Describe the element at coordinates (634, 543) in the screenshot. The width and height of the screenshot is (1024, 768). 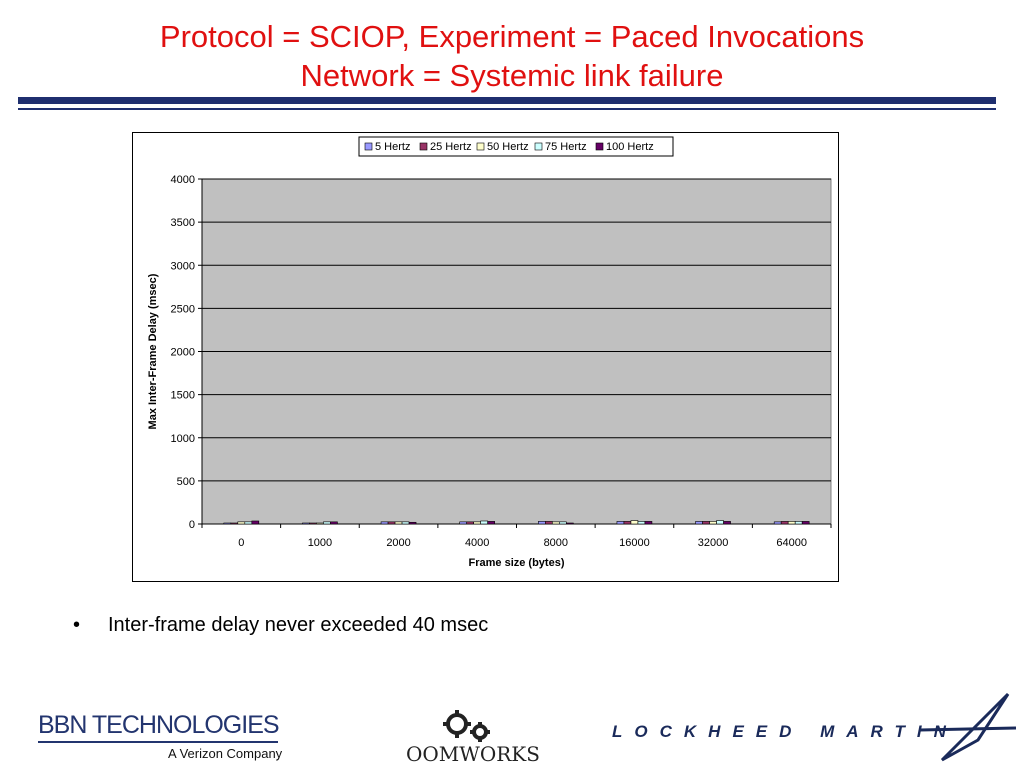
I see `x-tick-label: 16000` at that location.